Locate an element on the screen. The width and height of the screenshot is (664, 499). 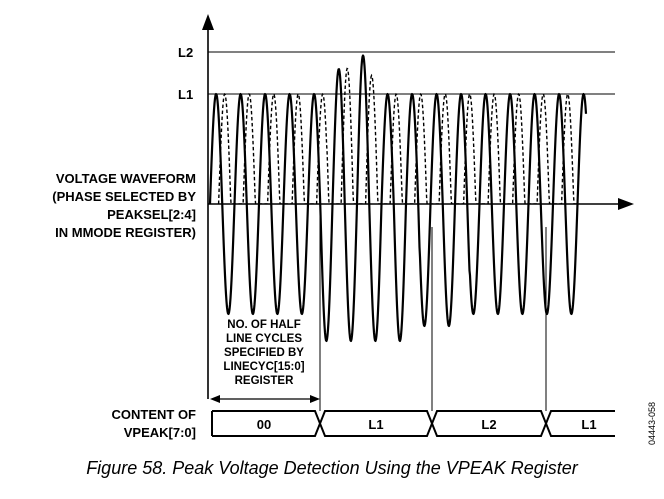
waveform-label-line: VOLTAGE WAVEFORM is located at coordinates (126, 178).